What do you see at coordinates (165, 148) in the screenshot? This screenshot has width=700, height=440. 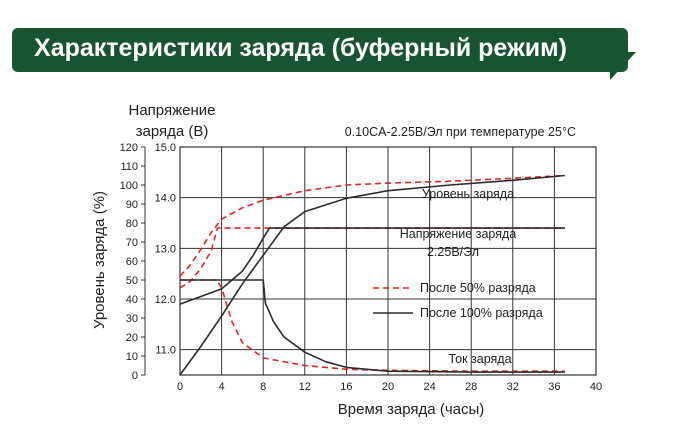 I see `voltage-tick-label: 15.0` at bounding box center [165, 148].